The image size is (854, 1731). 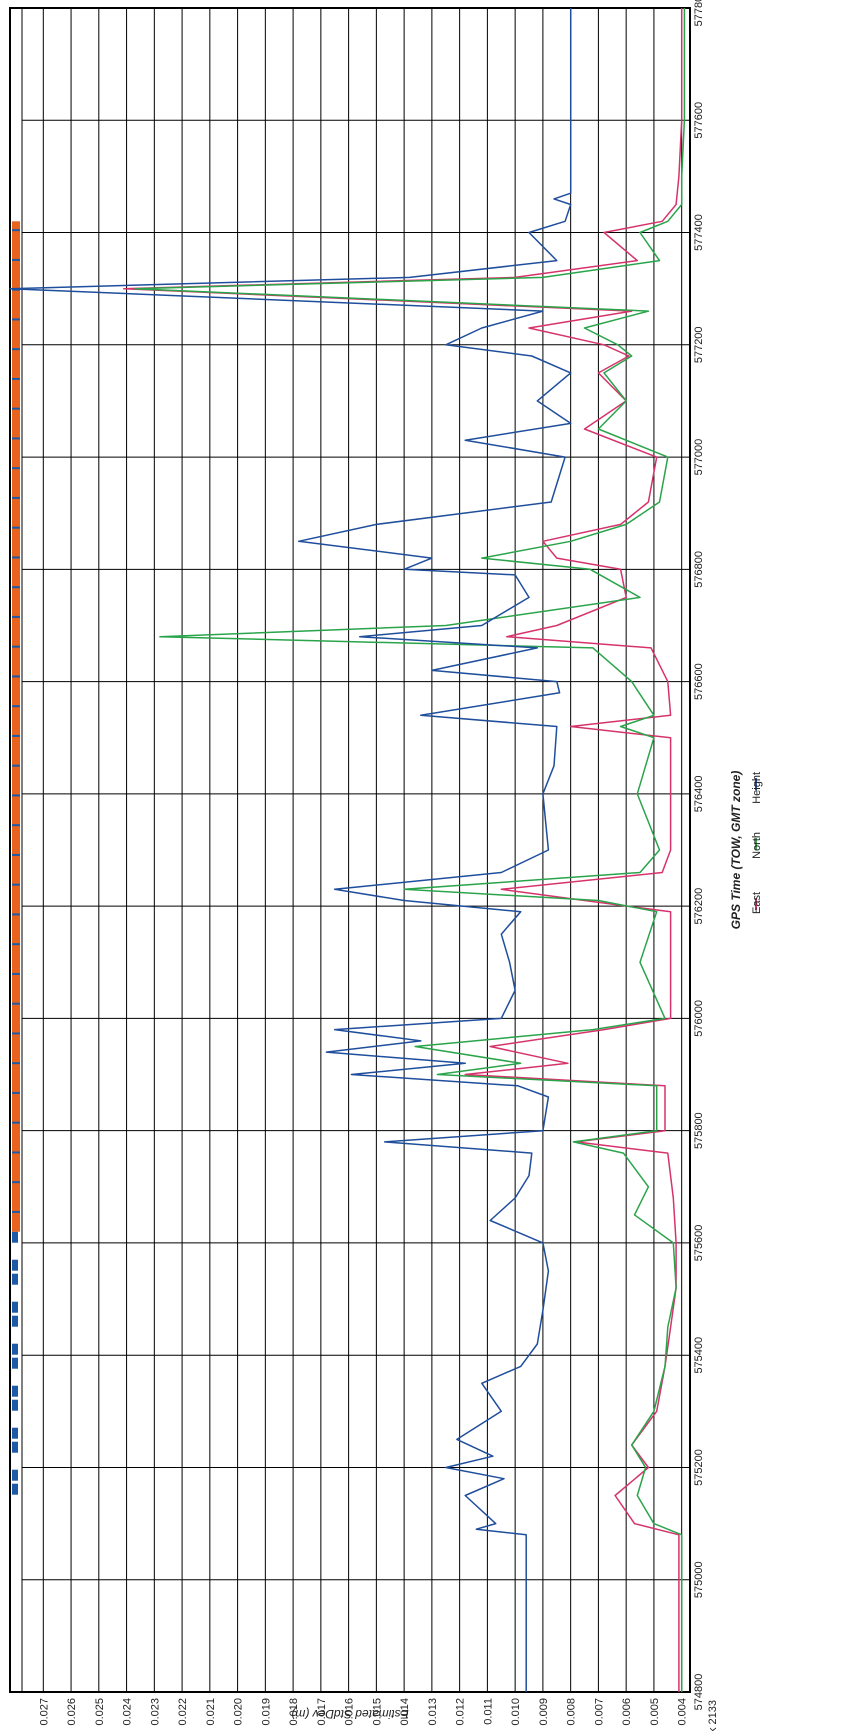 I want to click on y-tick-label: 0.018, so click(x=294, y=1712).